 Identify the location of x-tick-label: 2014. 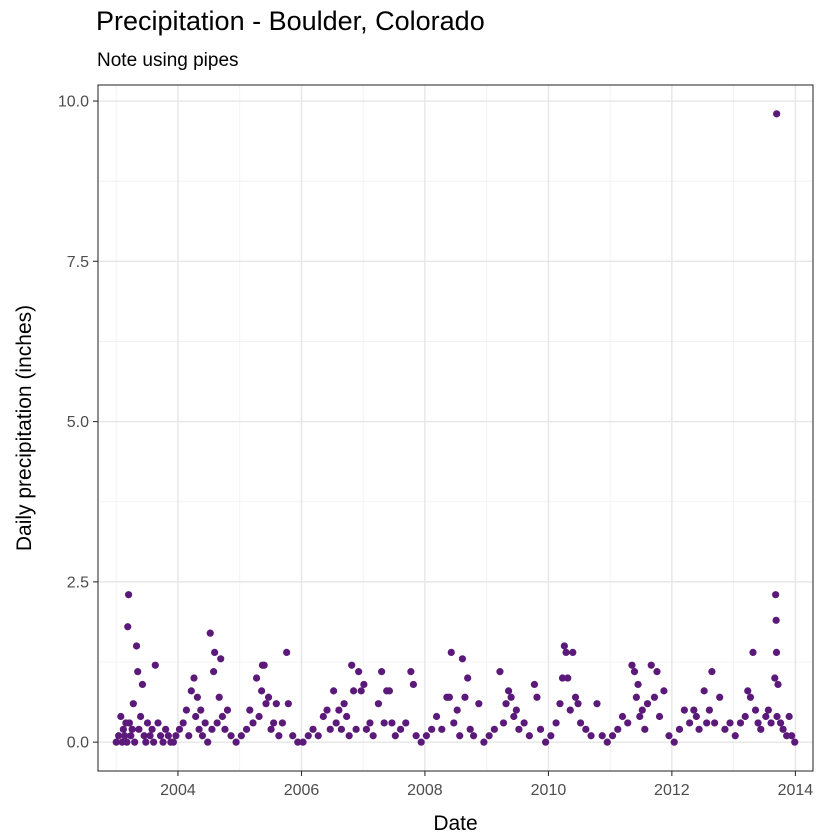
(796, 790).